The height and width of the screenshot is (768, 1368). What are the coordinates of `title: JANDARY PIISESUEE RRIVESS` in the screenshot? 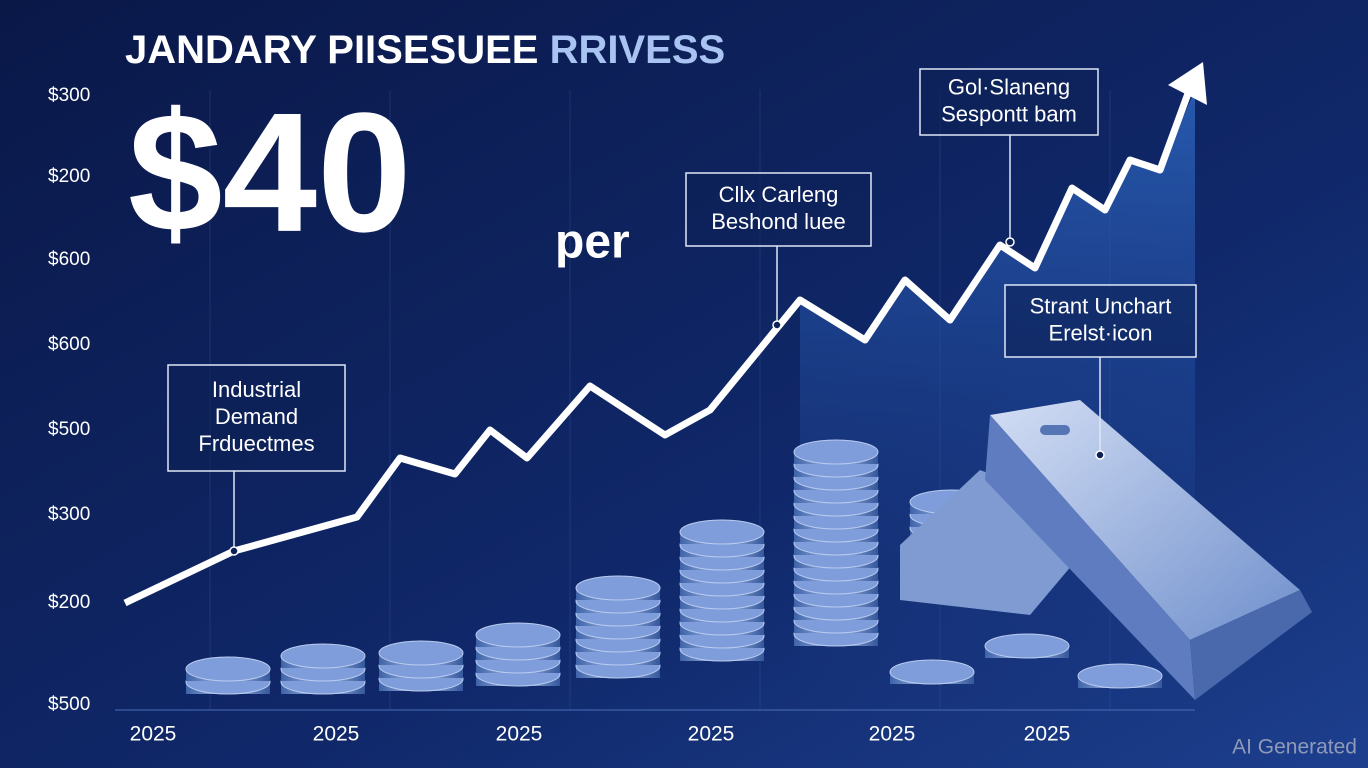 It's located at (425, 50).